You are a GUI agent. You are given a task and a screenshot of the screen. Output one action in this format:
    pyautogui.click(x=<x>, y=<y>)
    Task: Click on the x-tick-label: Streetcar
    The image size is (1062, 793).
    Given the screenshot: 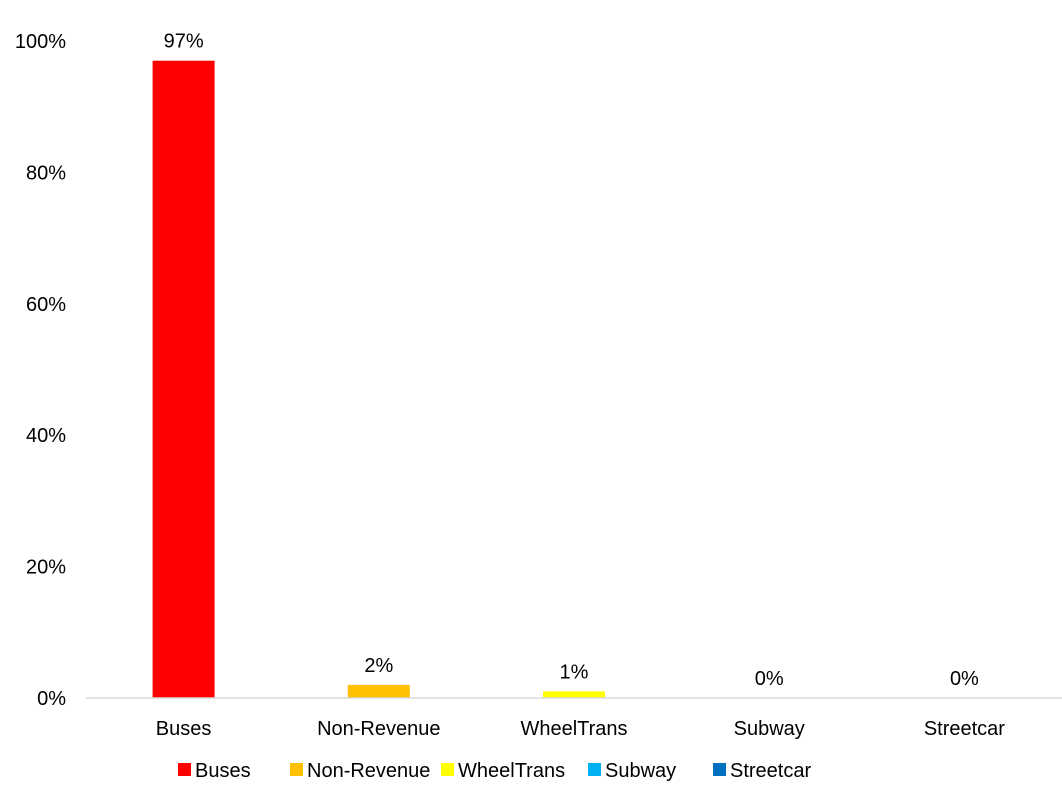 What is the action you would take?
    pyautogui.click(x=964, y=729)
    